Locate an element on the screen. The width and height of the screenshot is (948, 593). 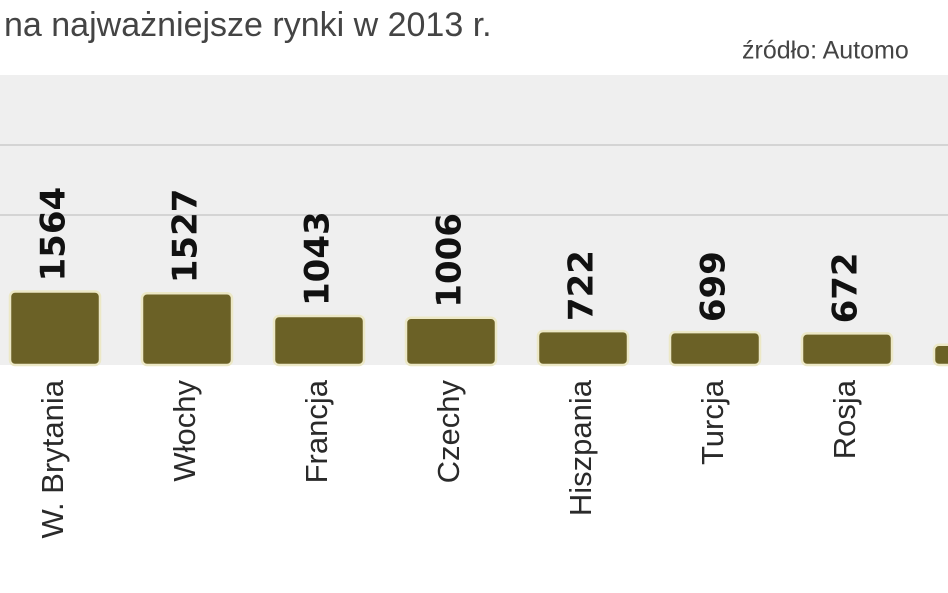
value-label: 672 is located at coordinates (846, 287).